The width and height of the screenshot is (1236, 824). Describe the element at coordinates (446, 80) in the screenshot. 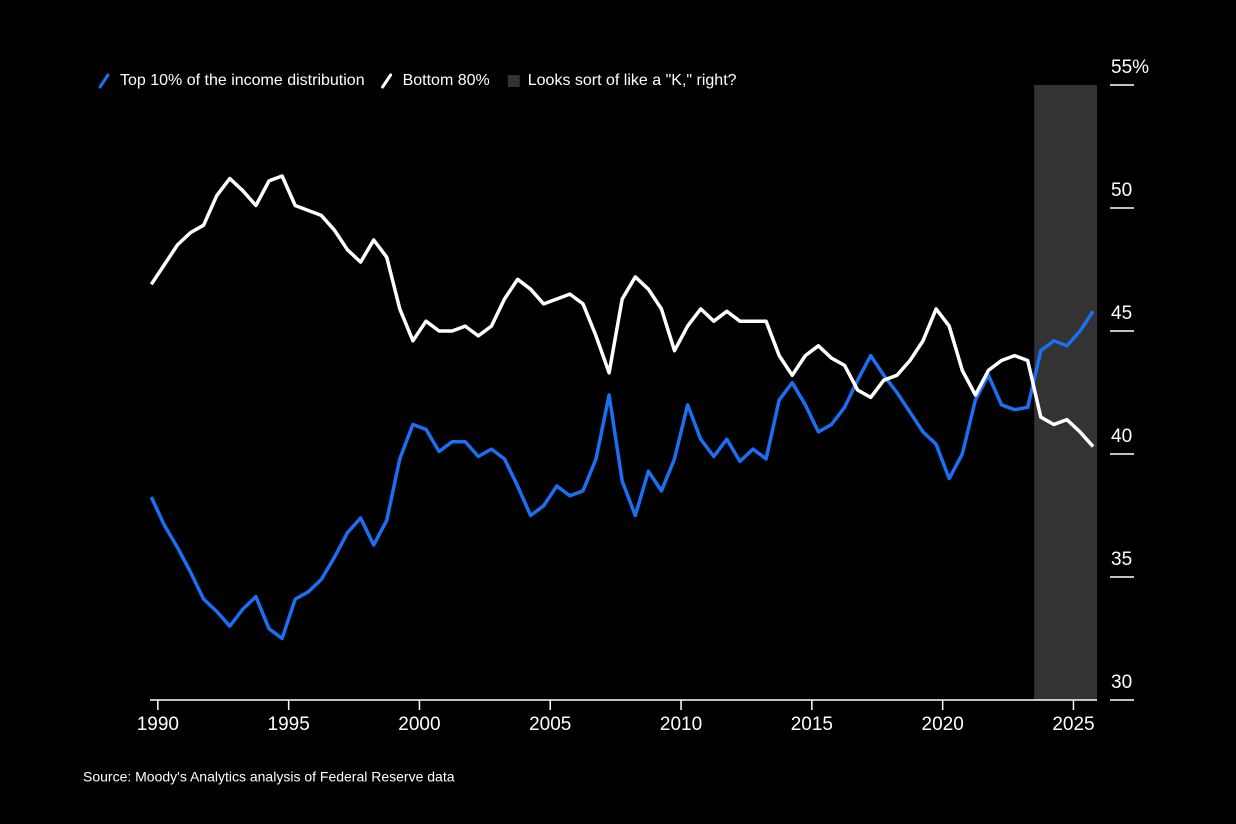

I see `legend-label: Bottom 80%` at that location.